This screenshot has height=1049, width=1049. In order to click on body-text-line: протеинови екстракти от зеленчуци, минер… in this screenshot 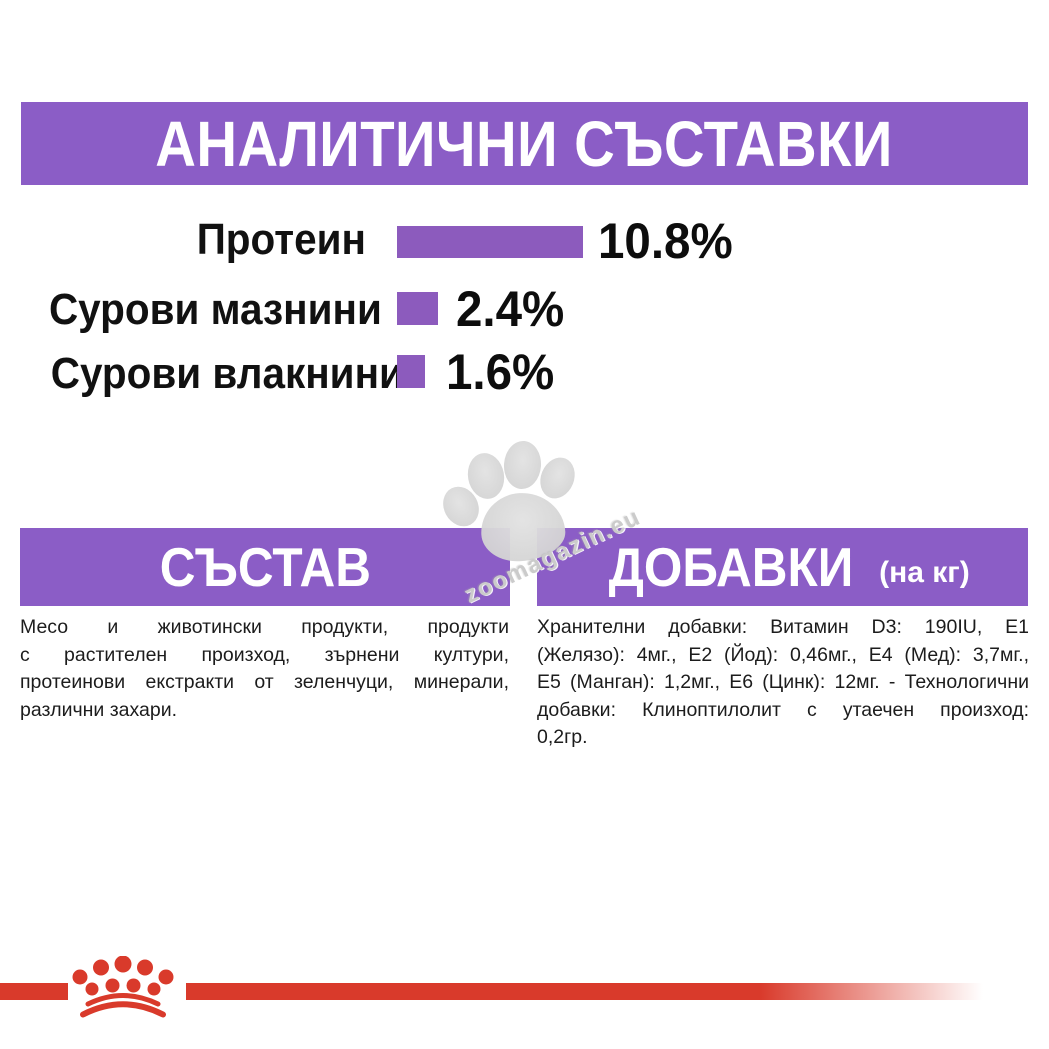, I will do `click(264, 682)`.